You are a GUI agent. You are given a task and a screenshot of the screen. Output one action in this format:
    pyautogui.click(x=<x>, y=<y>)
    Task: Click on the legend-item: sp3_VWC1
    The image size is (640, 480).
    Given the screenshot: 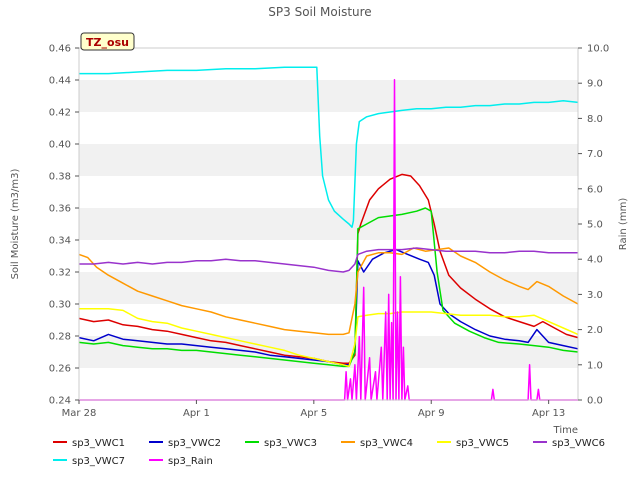 What is the action you would take?
    pyautogui.click(x=89, y=443)
    